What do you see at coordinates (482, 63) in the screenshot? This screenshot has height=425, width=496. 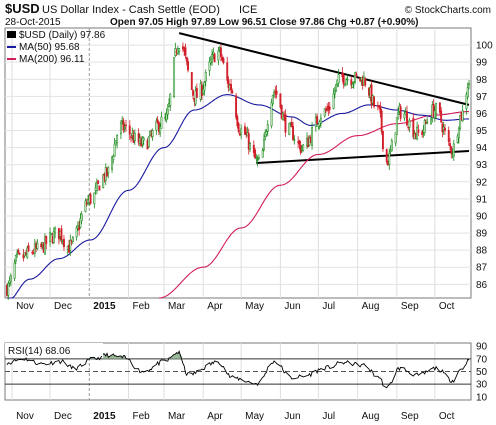 I see `y-tick-label: 99` at bounding box center [482, 63].